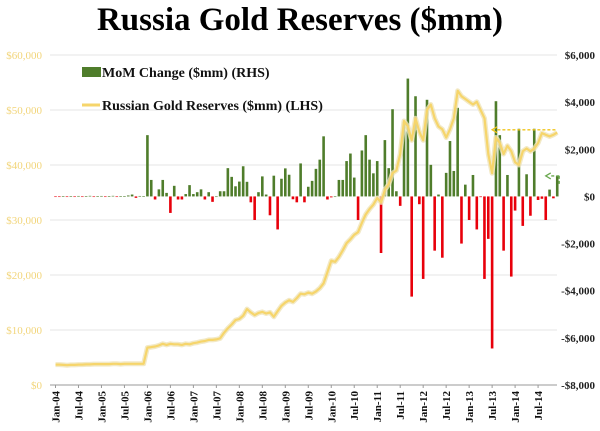  I want to click on x-tick-label: Jul-07, so click(217, 406).